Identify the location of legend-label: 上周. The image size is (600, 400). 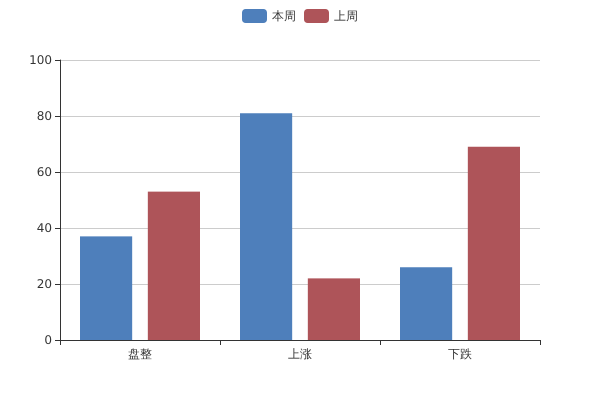
(346, 16).